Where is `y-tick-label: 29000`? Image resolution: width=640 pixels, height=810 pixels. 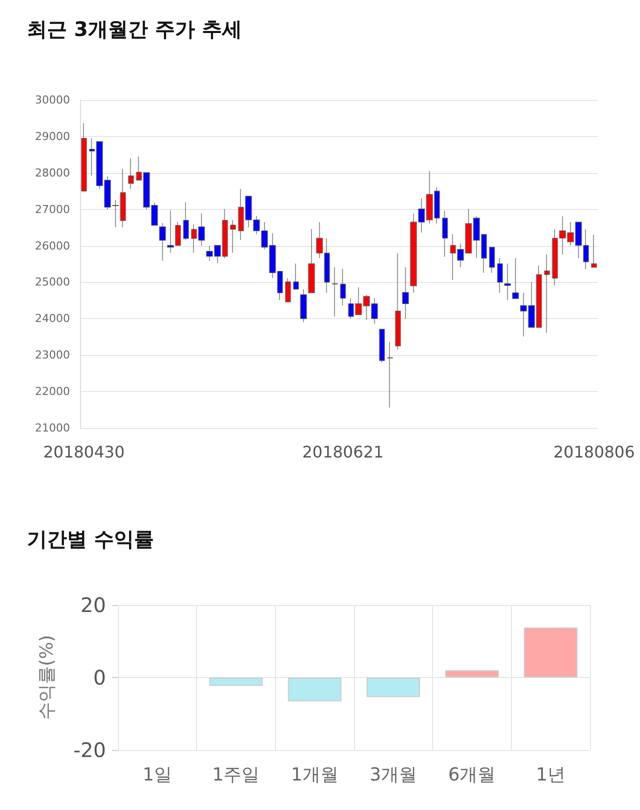 y-tick-label: 29000 is located at coordinates (52, 136).